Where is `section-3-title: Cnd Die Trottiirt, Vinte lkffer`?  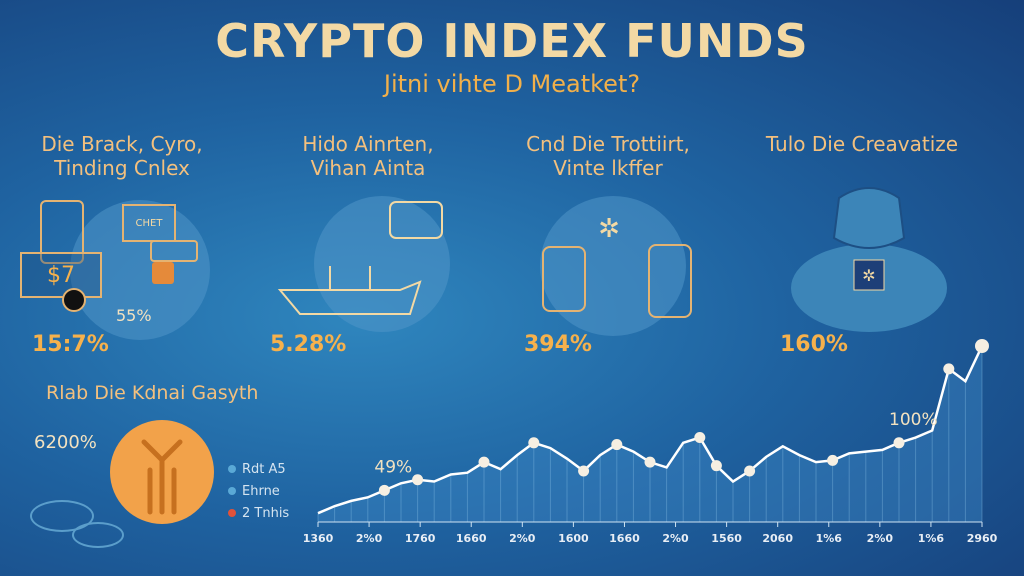
section-3-title: Cnd Die Trottiirt, Vinte lkffer is located at coordinates (608, 156).